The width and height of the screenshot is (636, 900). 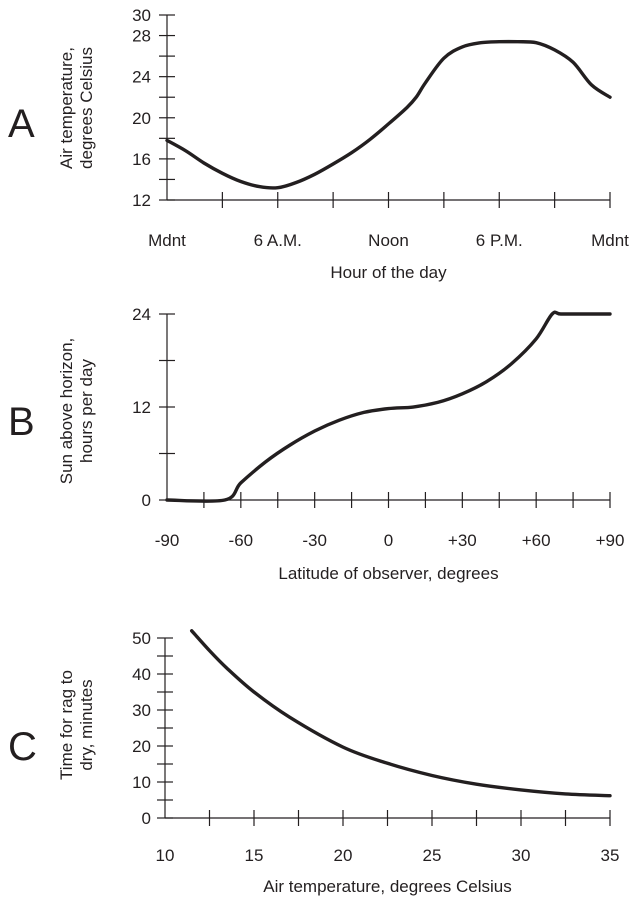 What do you see at coordinates (343, 855) in the screenshot?
I see `x-tick-label: 20` at bounding box center [343, 855].